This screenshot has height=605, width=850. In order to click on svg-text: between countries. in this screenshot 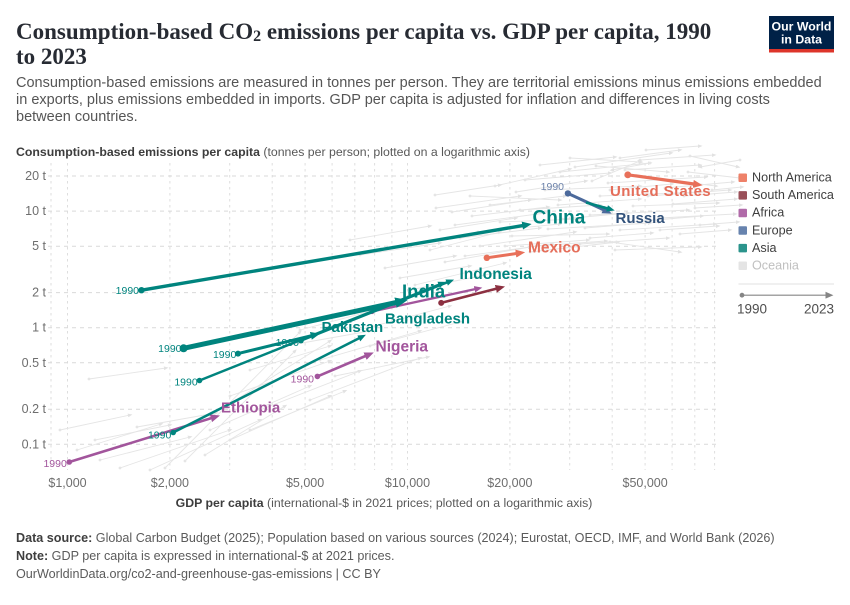, I will do `click(77, 117)`.